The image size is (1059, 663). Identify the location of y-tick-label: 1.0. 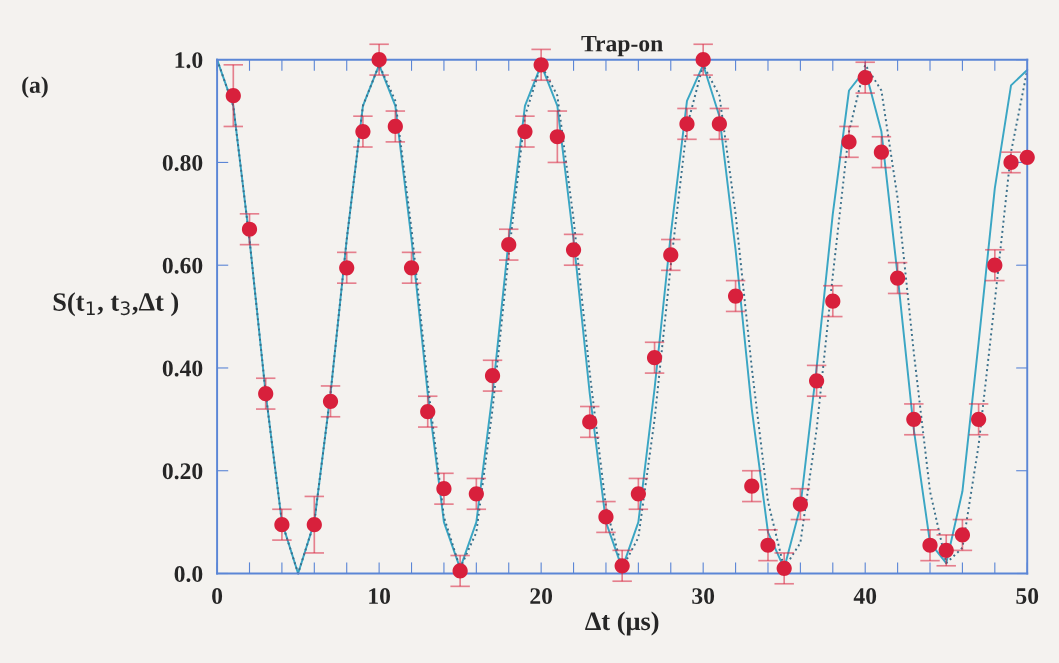
(189, 60).